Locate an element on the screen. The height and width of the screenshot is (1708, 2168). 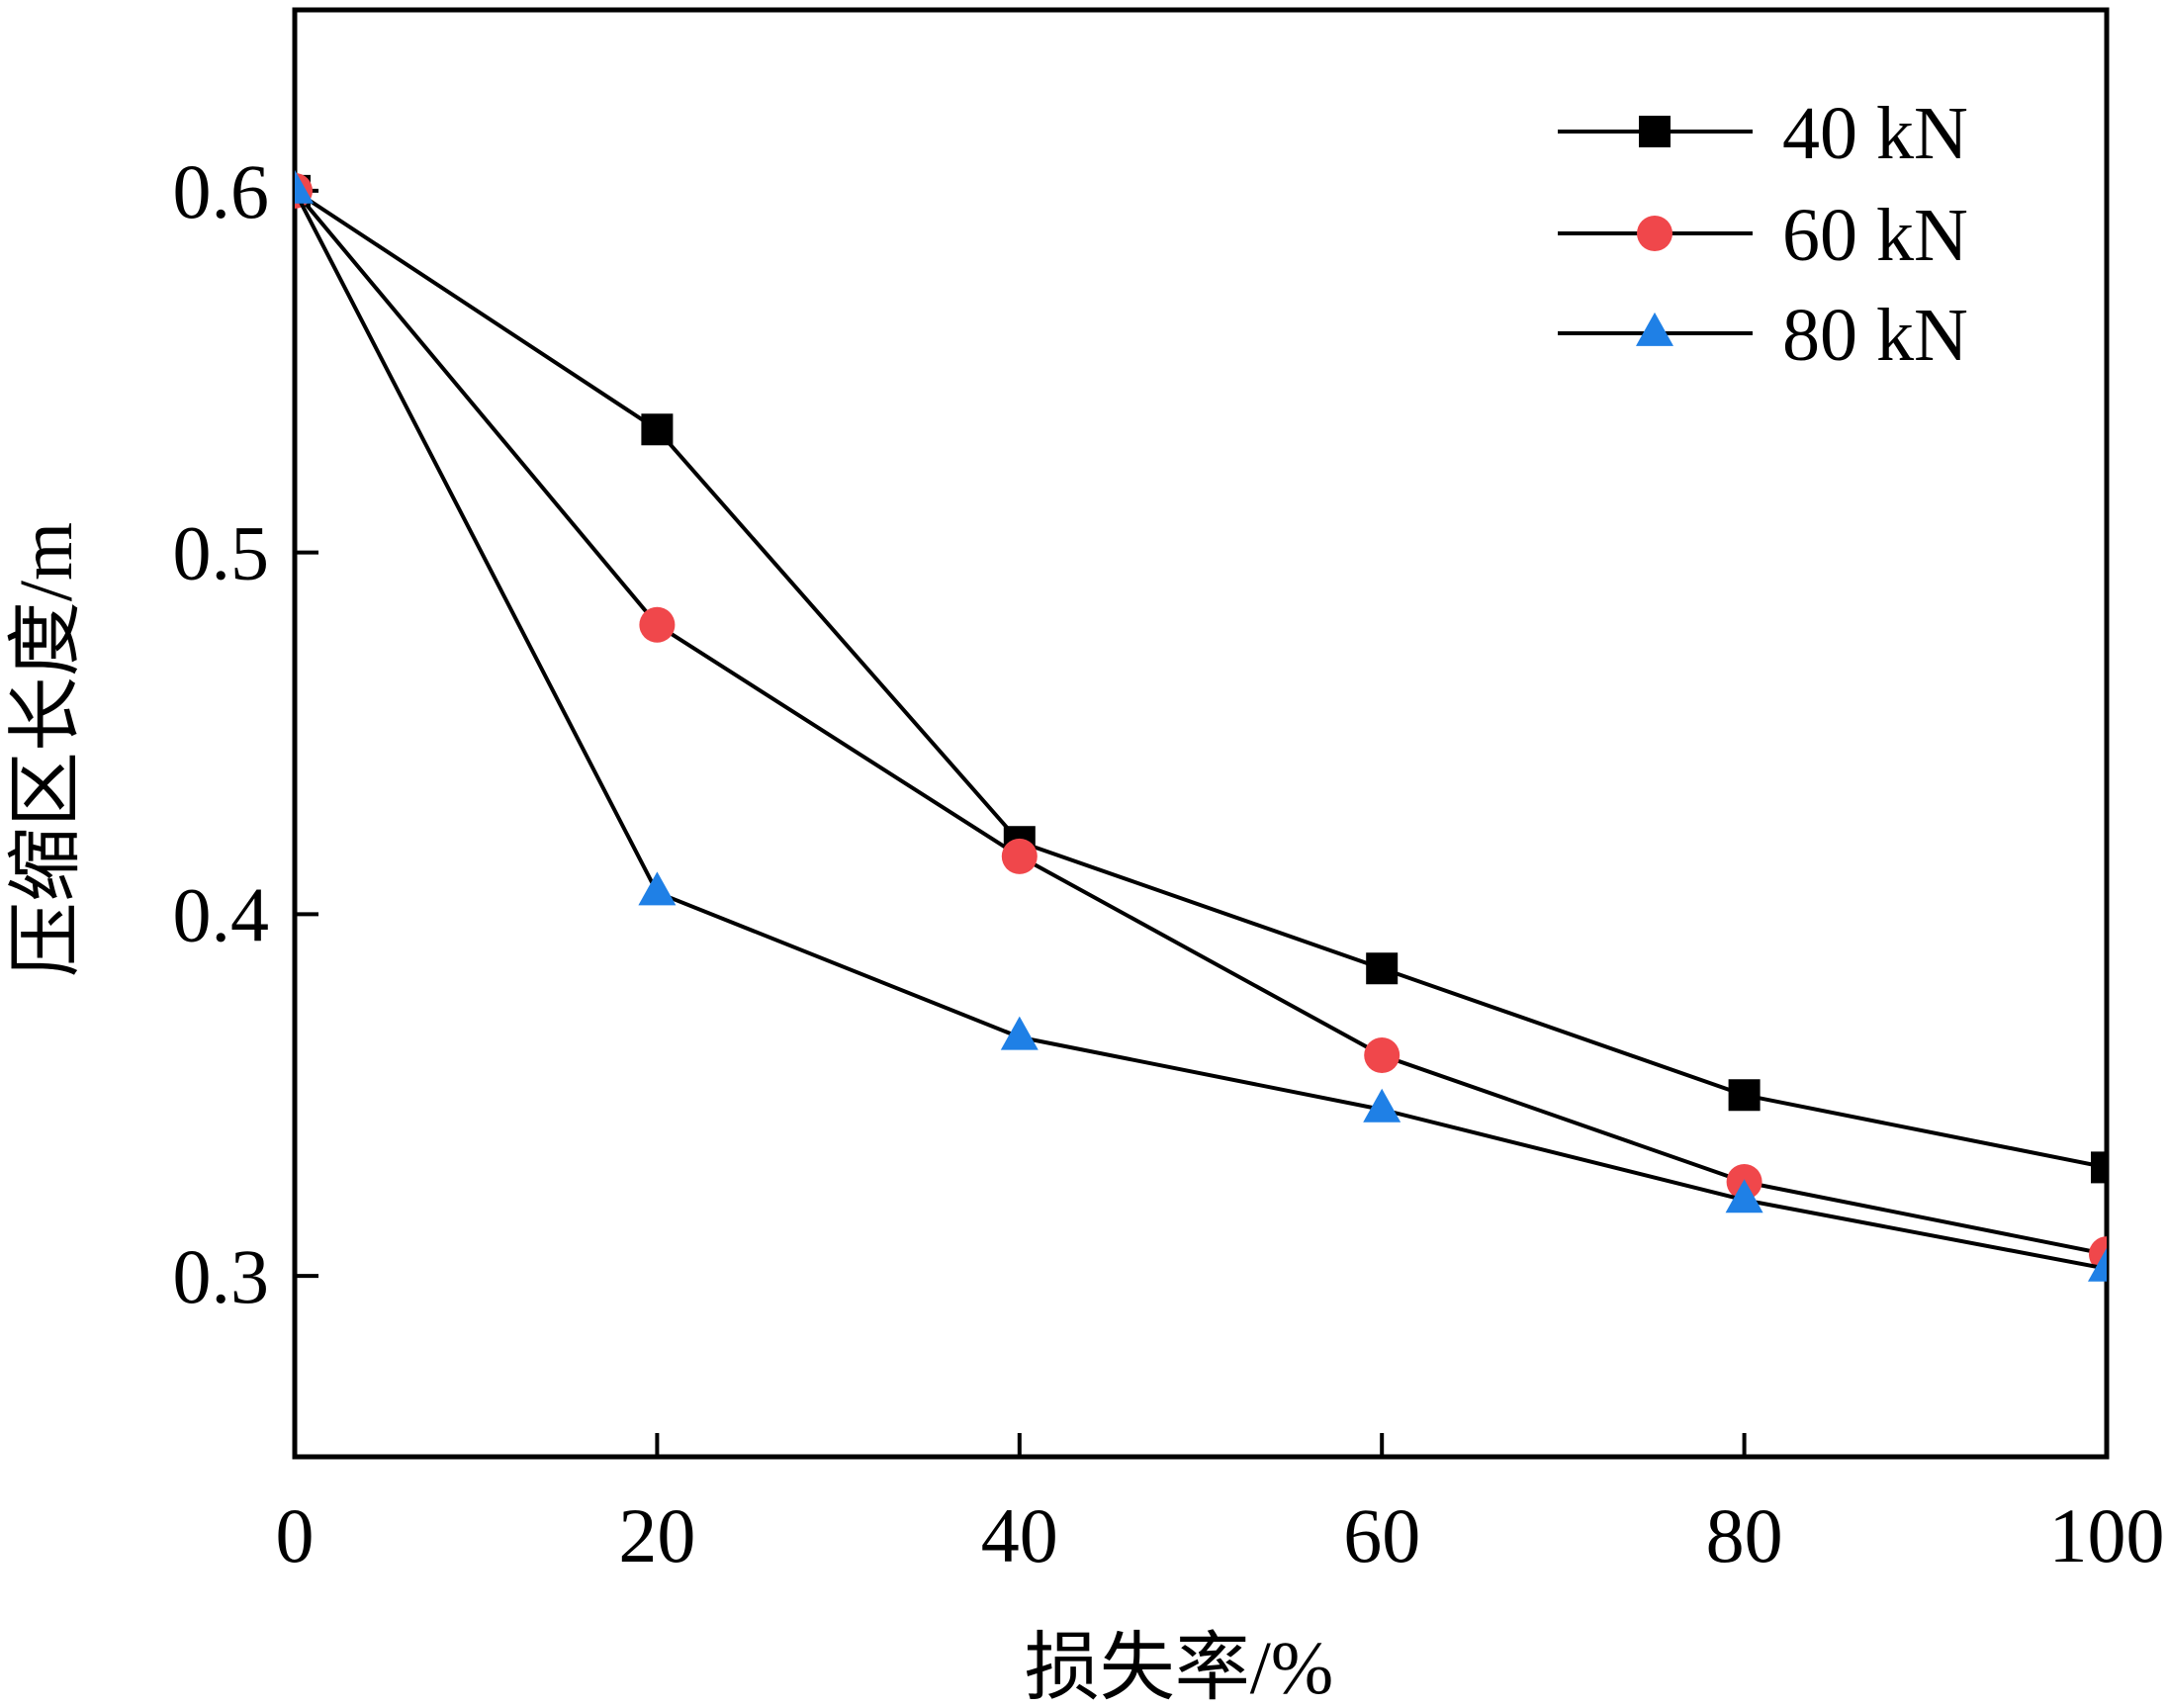
legend-label: 80 kN is located at coordinates (1875, 335).